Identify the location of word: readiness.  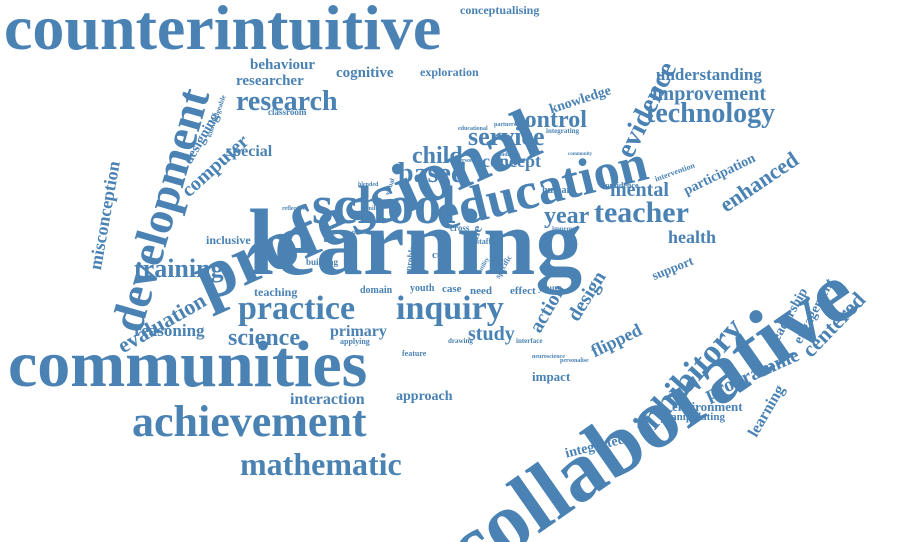
(508, 155).